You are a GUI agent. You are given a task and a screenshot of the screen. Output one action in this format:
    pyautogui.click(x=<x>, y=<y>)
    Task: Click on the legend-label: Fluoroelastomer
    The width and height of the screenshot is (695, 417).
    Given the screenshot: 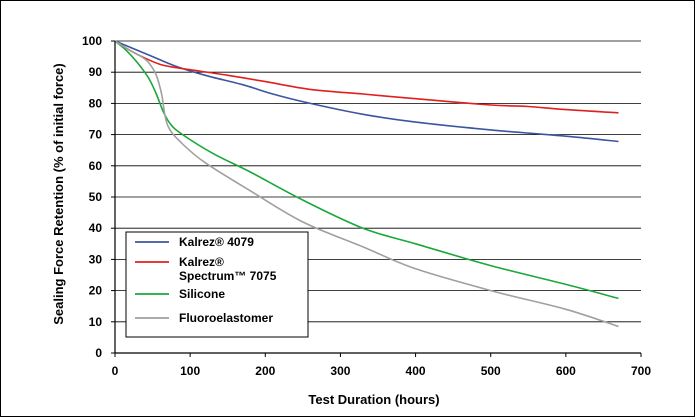 What is the action you would take?
    pyautogui.click(x=226, y=318)
    